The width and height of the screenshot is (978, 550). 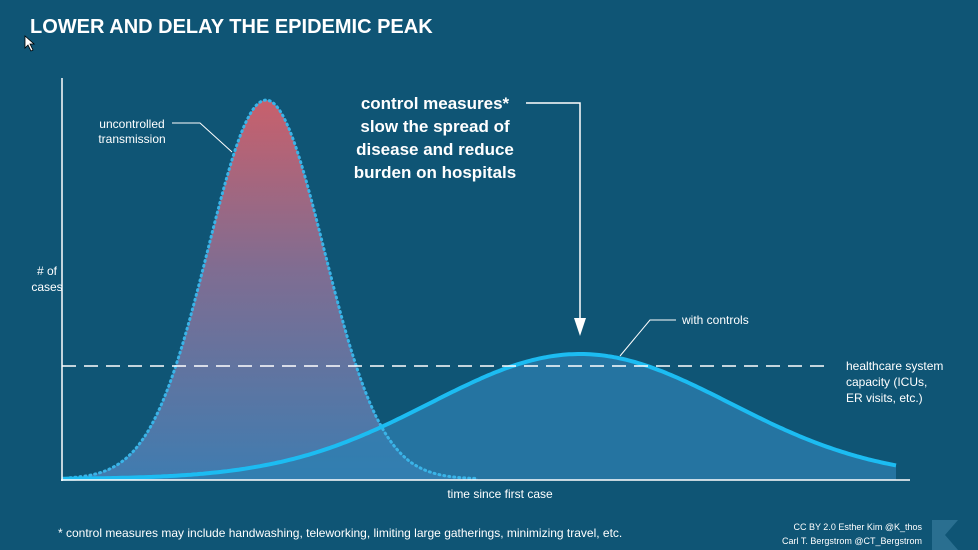 I want to click on annotation: control measures*, so click(x=435, y=103).